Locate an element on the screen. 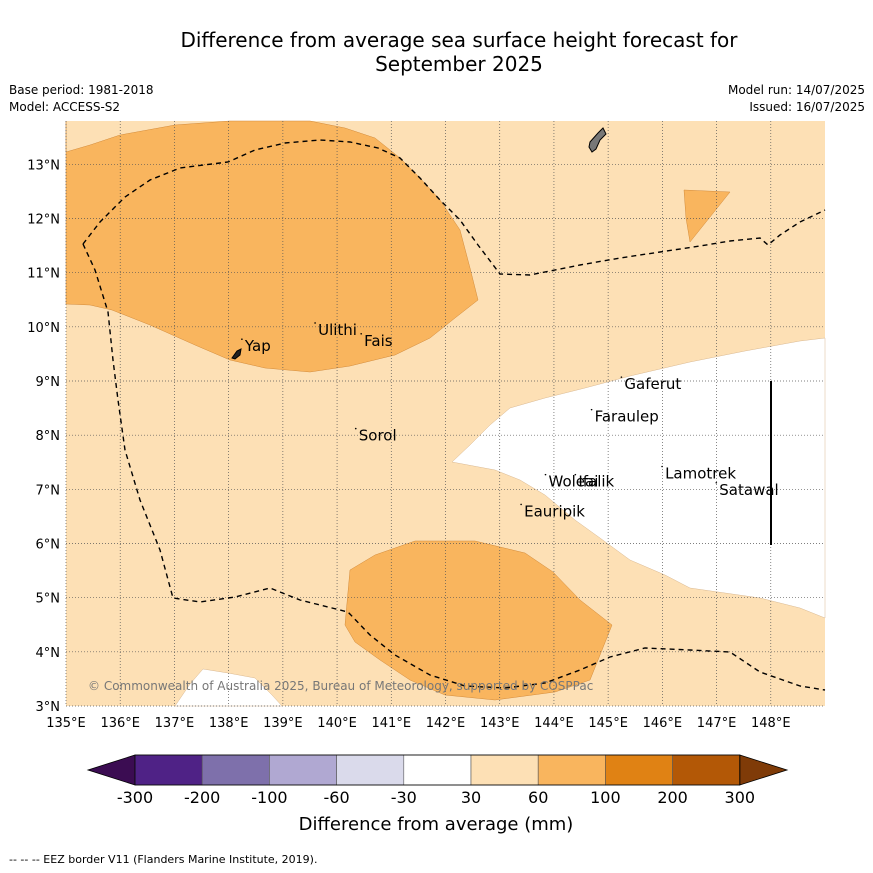  colorbar-tick-label: -200 is located at coordinates (202, 797).